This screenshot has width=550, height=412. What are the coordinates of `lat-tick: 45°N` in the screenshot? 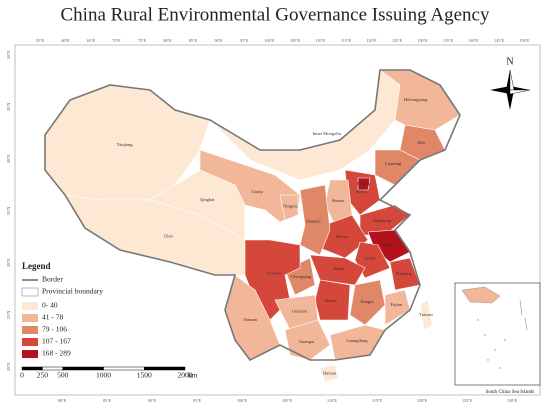 It's located at (8, 107).